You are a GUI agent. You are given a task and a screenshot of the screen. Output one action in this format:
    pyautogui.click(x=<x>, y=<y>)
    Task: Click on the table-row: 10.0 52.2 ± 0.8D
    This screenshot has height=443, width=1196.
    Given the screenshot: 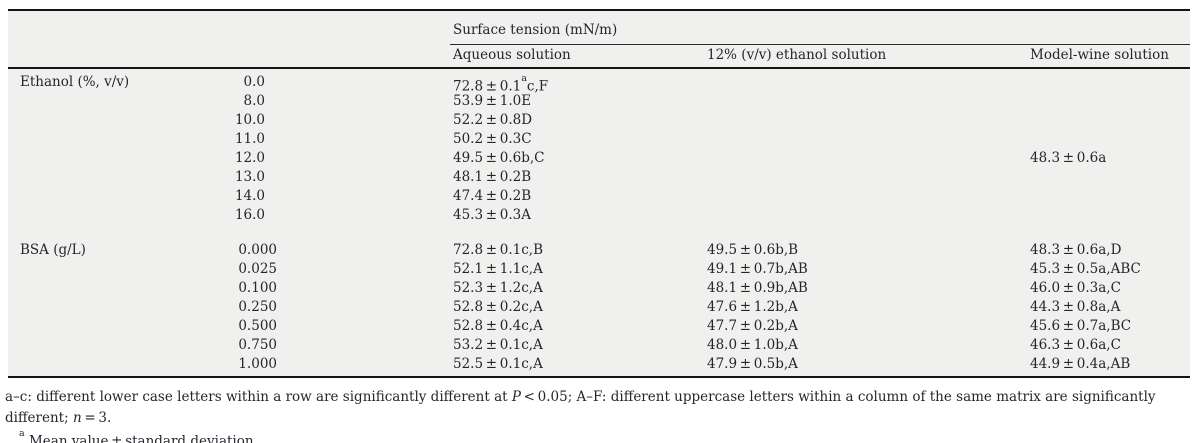 What is the action you would take?
    pyautogui.click(x=599, y=120)
    